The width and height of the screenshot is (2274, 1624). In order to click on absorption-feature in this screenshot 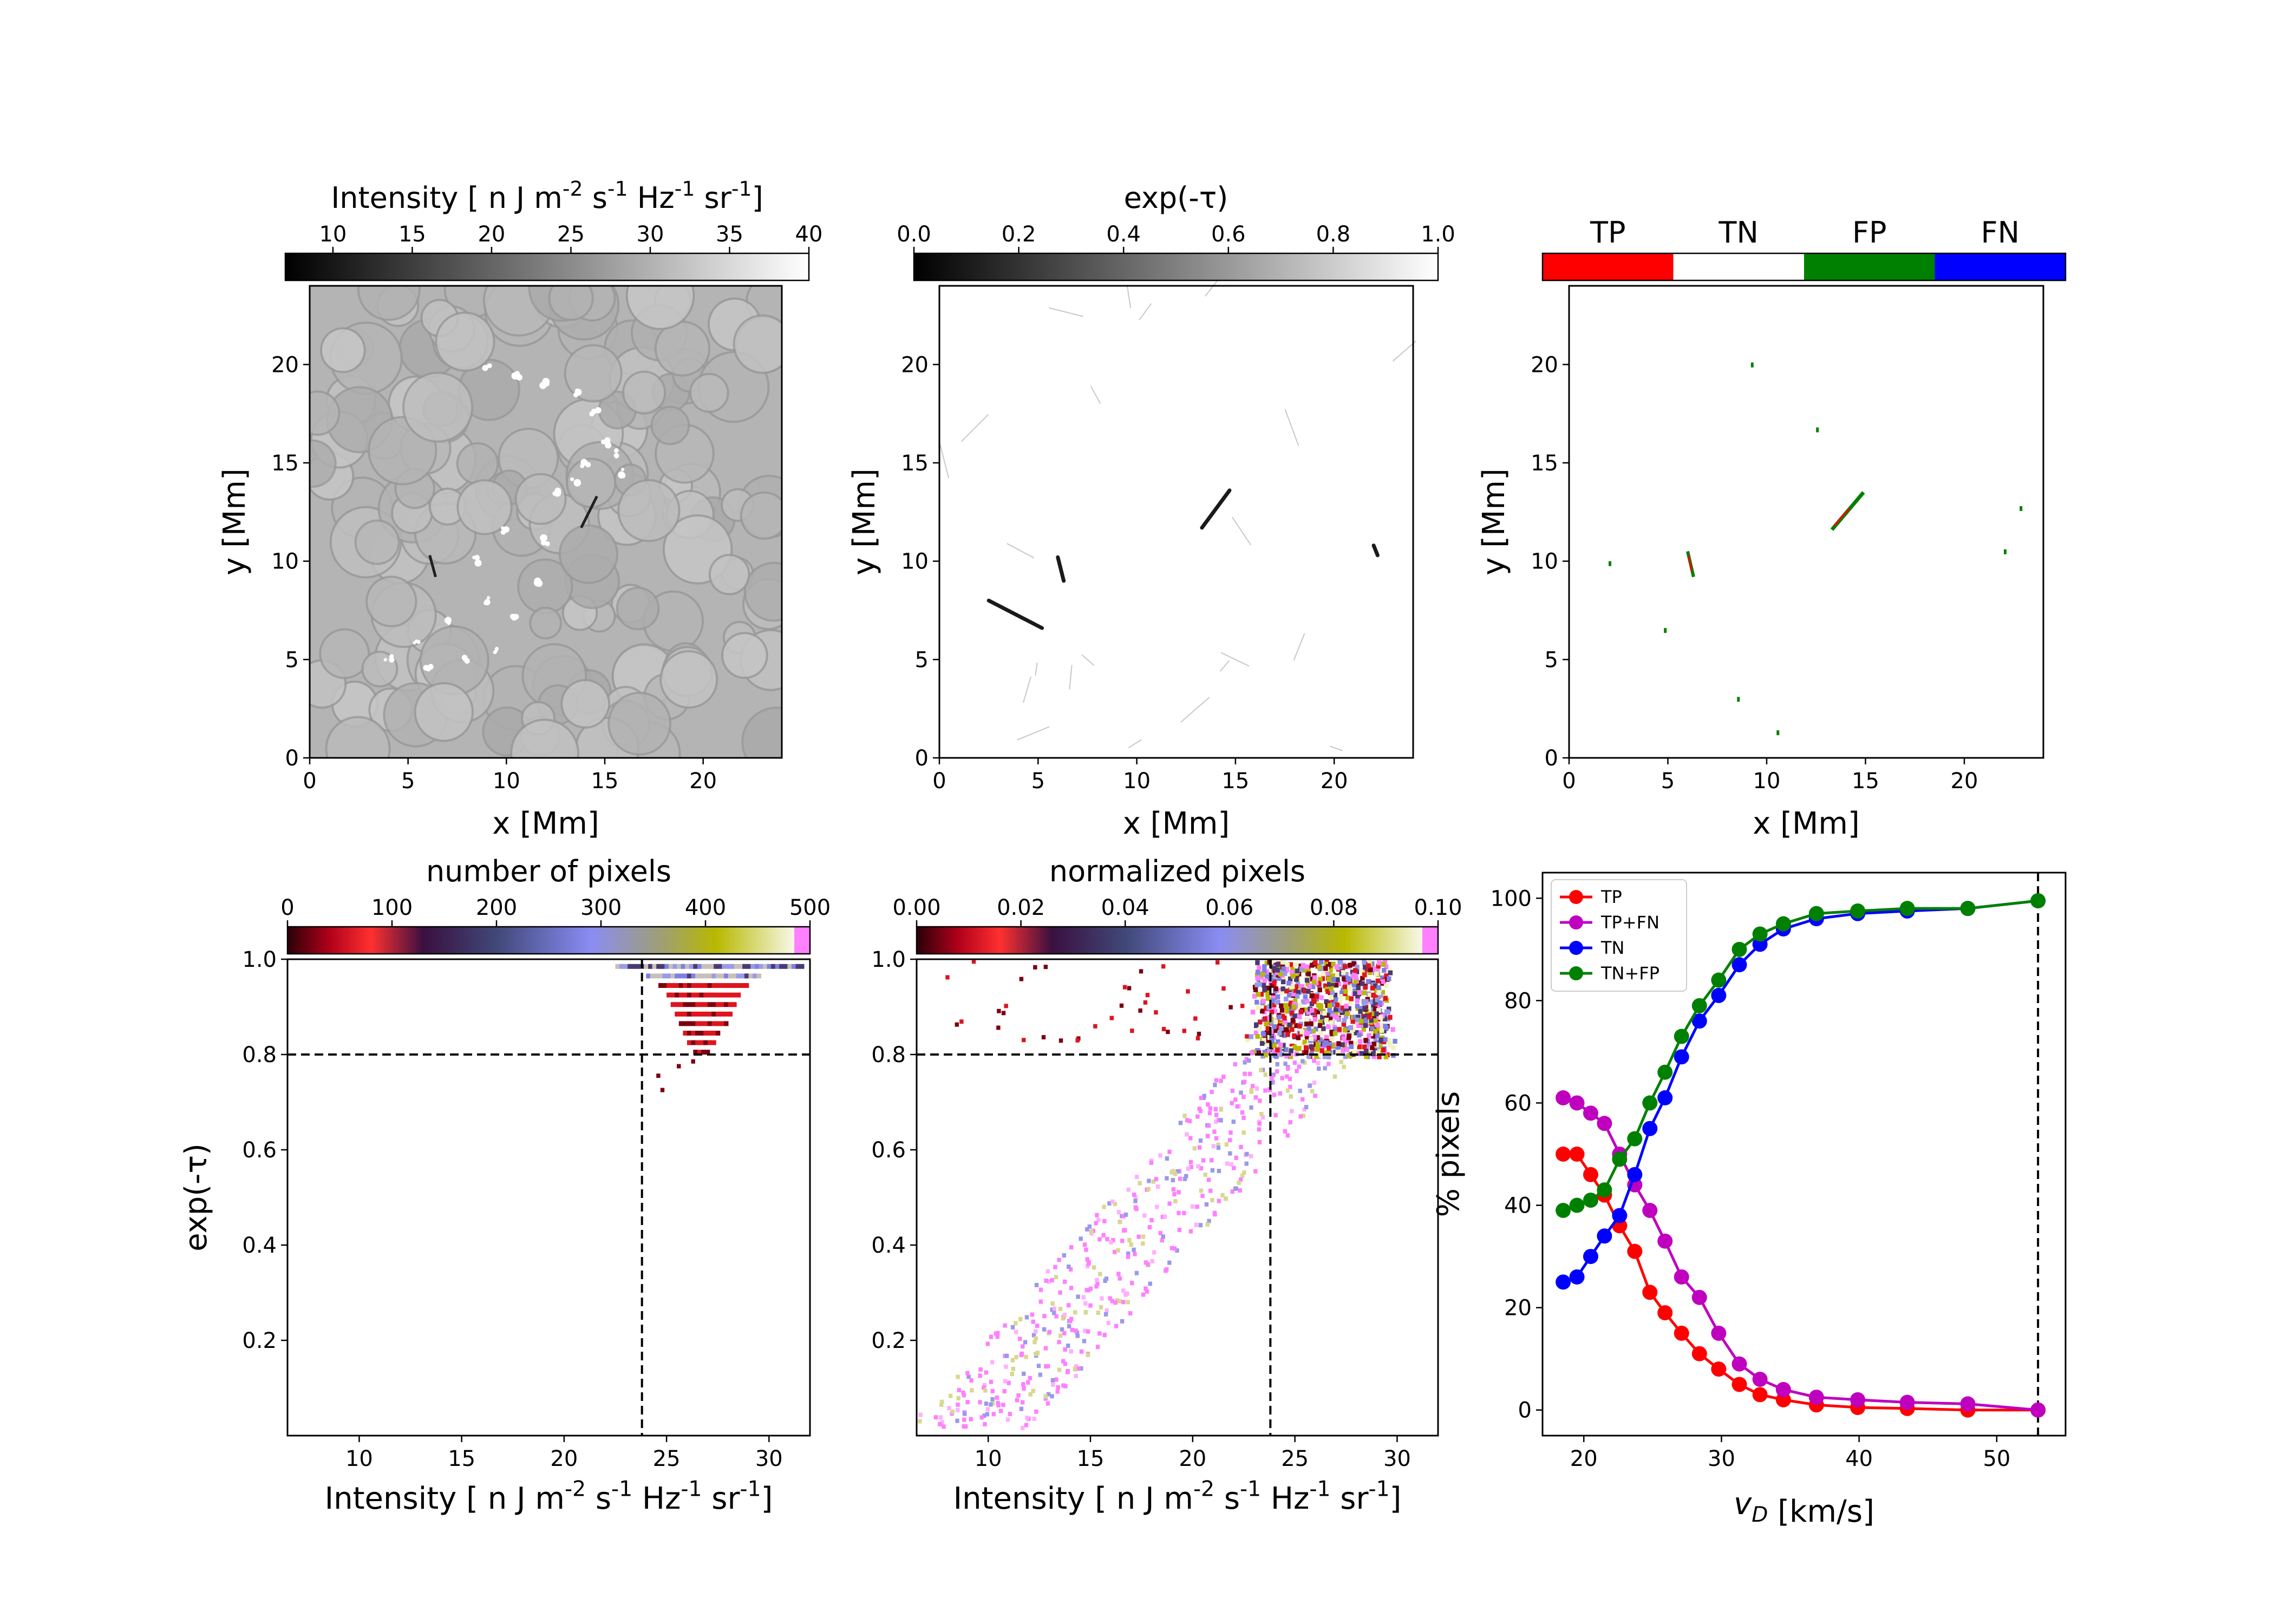, I will do `click(1375, 550)`.